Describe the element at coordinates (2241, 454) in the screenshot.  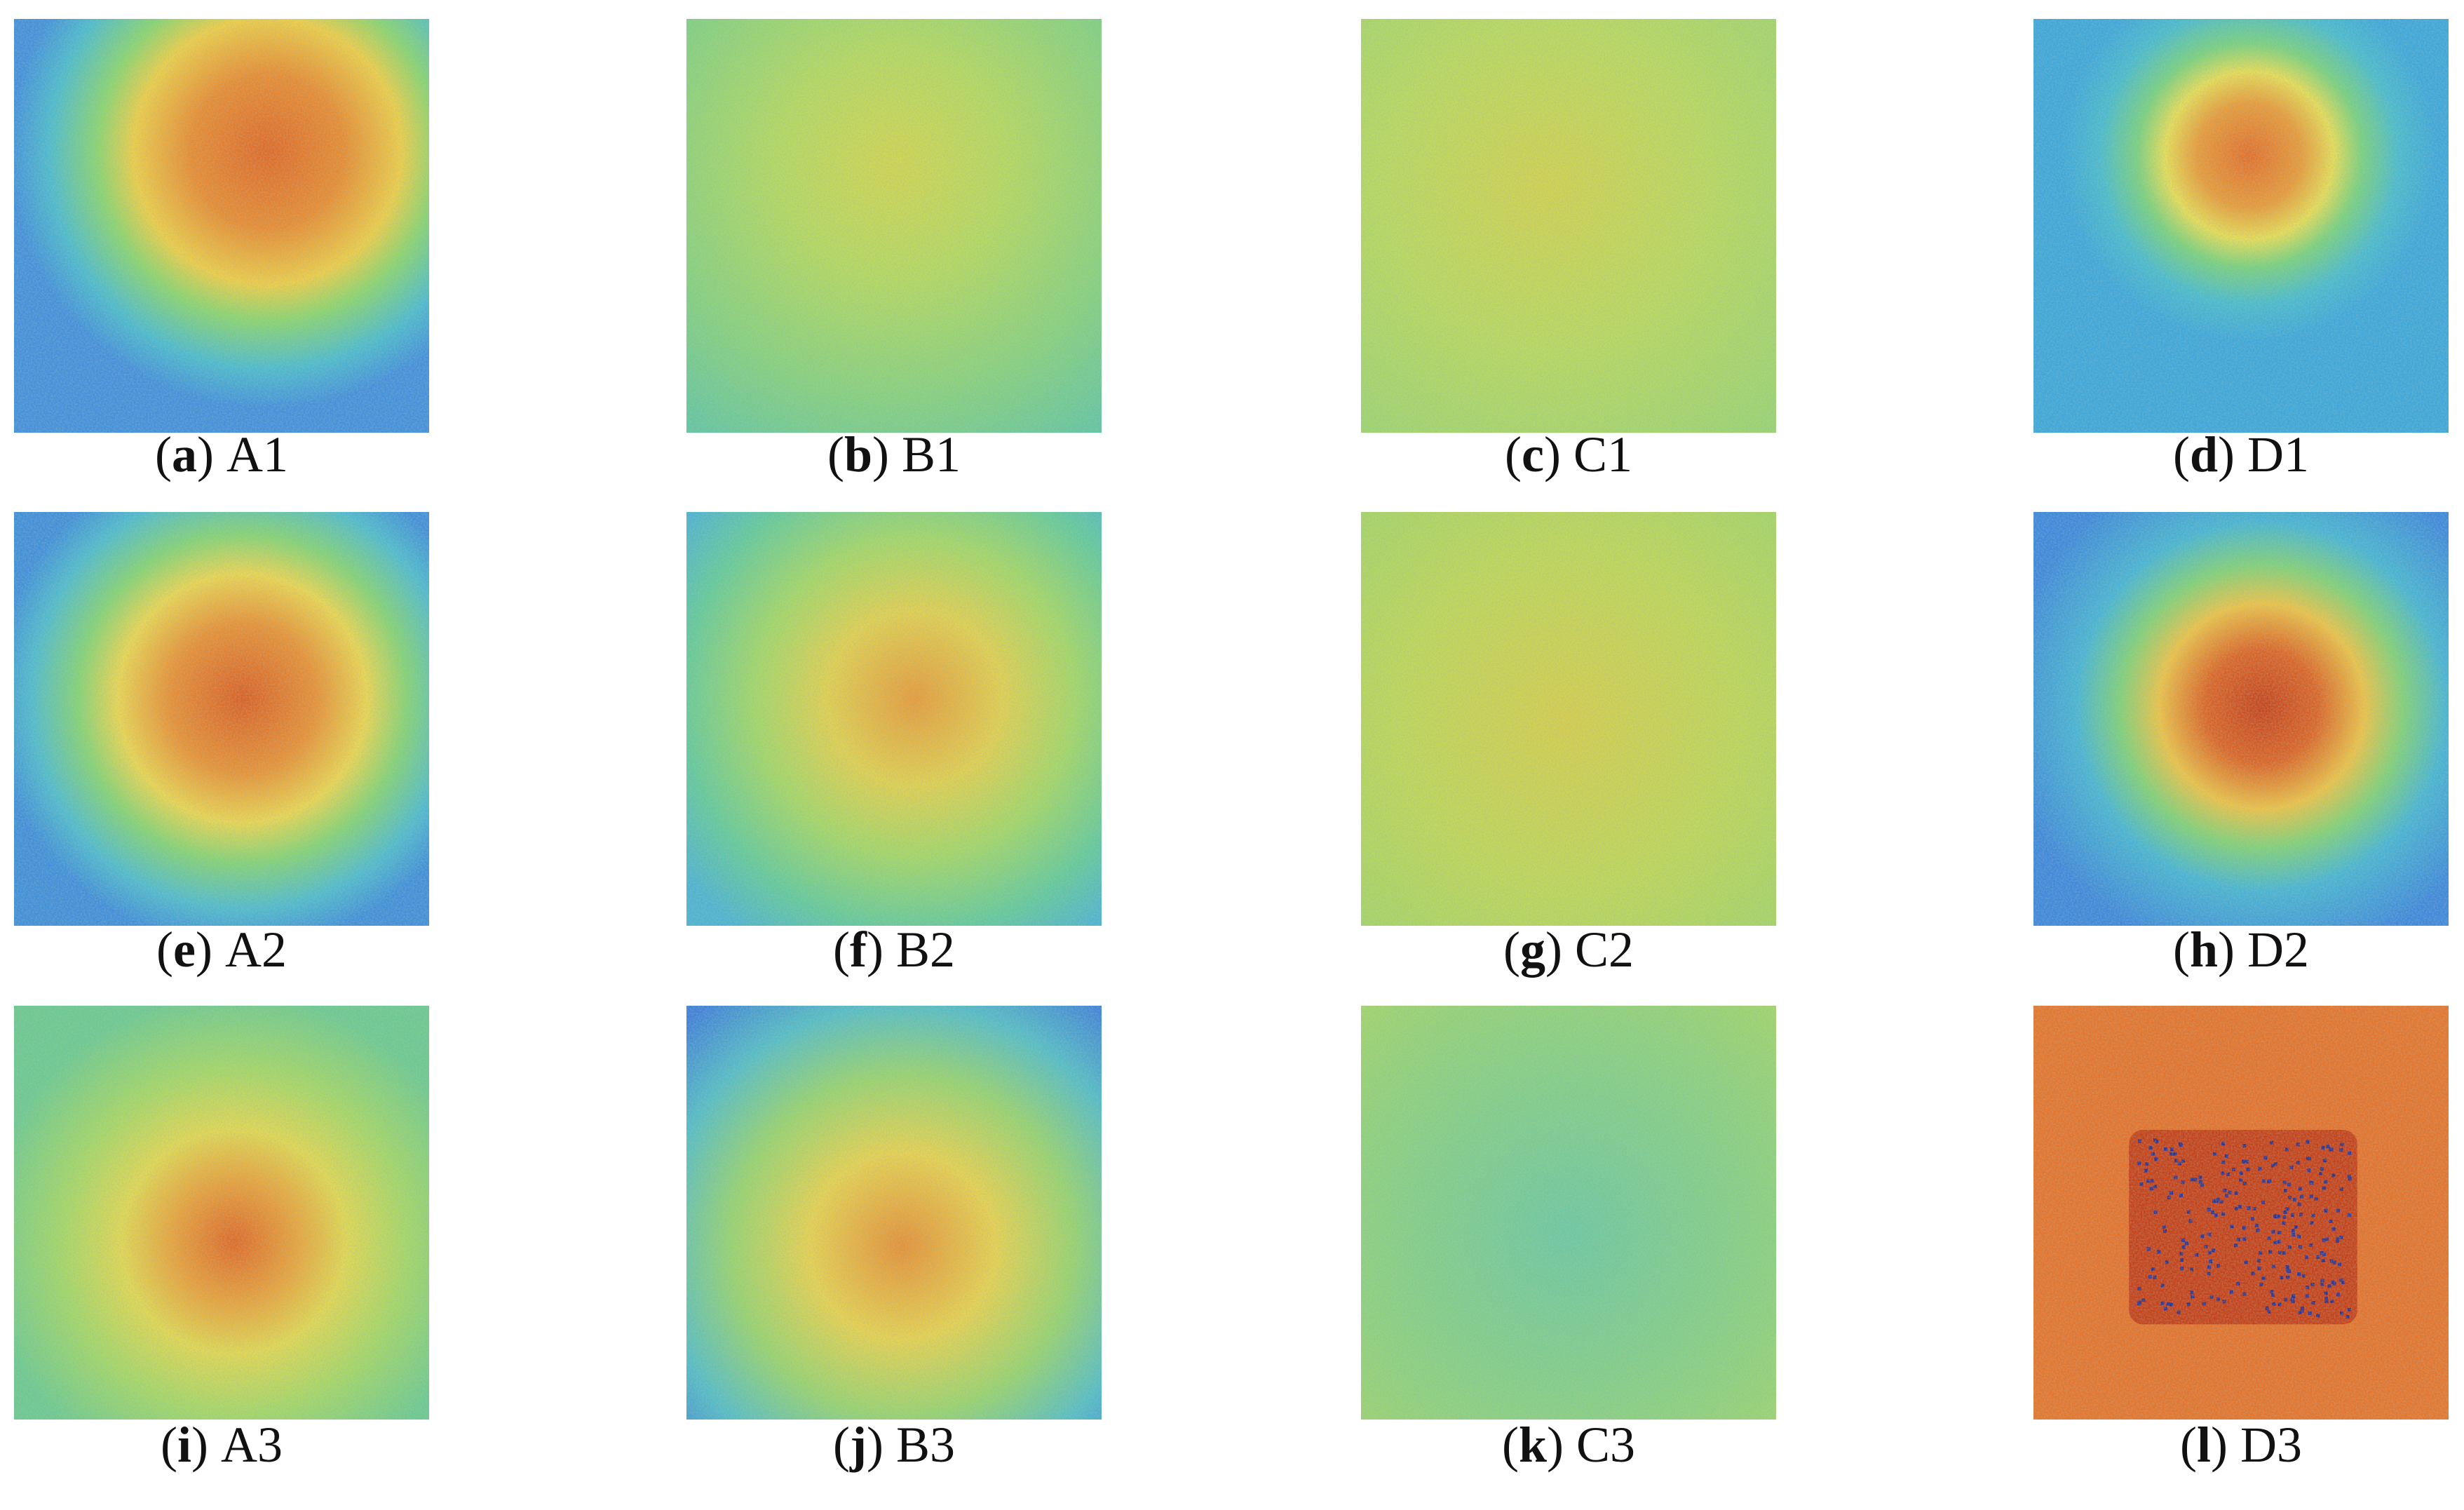
I see `caption: (d) D1` at that location.